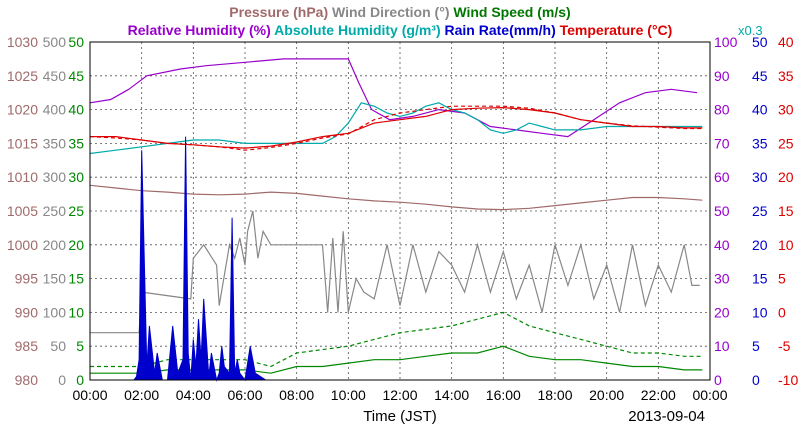 The image size is (800, 434). Describe the element at coordinates (786, 110) in the screenshot. I see `y-tick-temperature-8: 30` at that location.